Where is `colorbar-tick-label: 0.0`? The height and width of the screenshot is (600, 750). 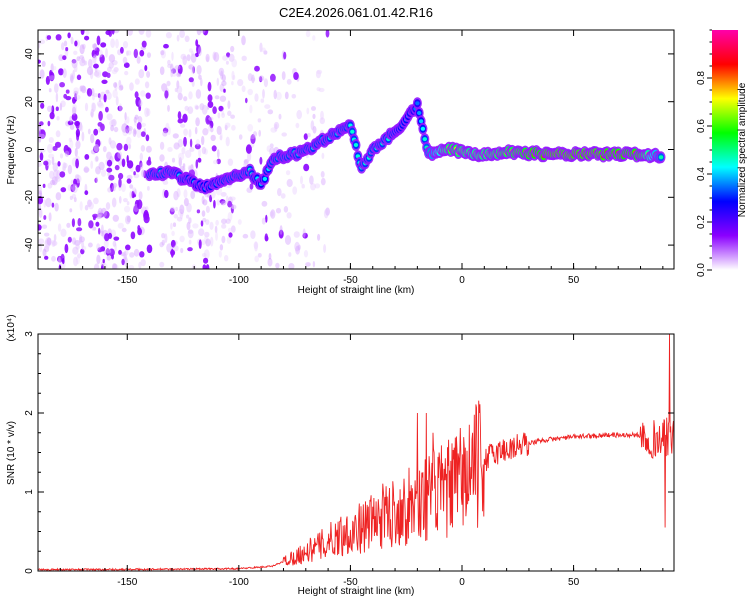
colorbar-tick-label: 0.0 is located at coordinates (701, 270).